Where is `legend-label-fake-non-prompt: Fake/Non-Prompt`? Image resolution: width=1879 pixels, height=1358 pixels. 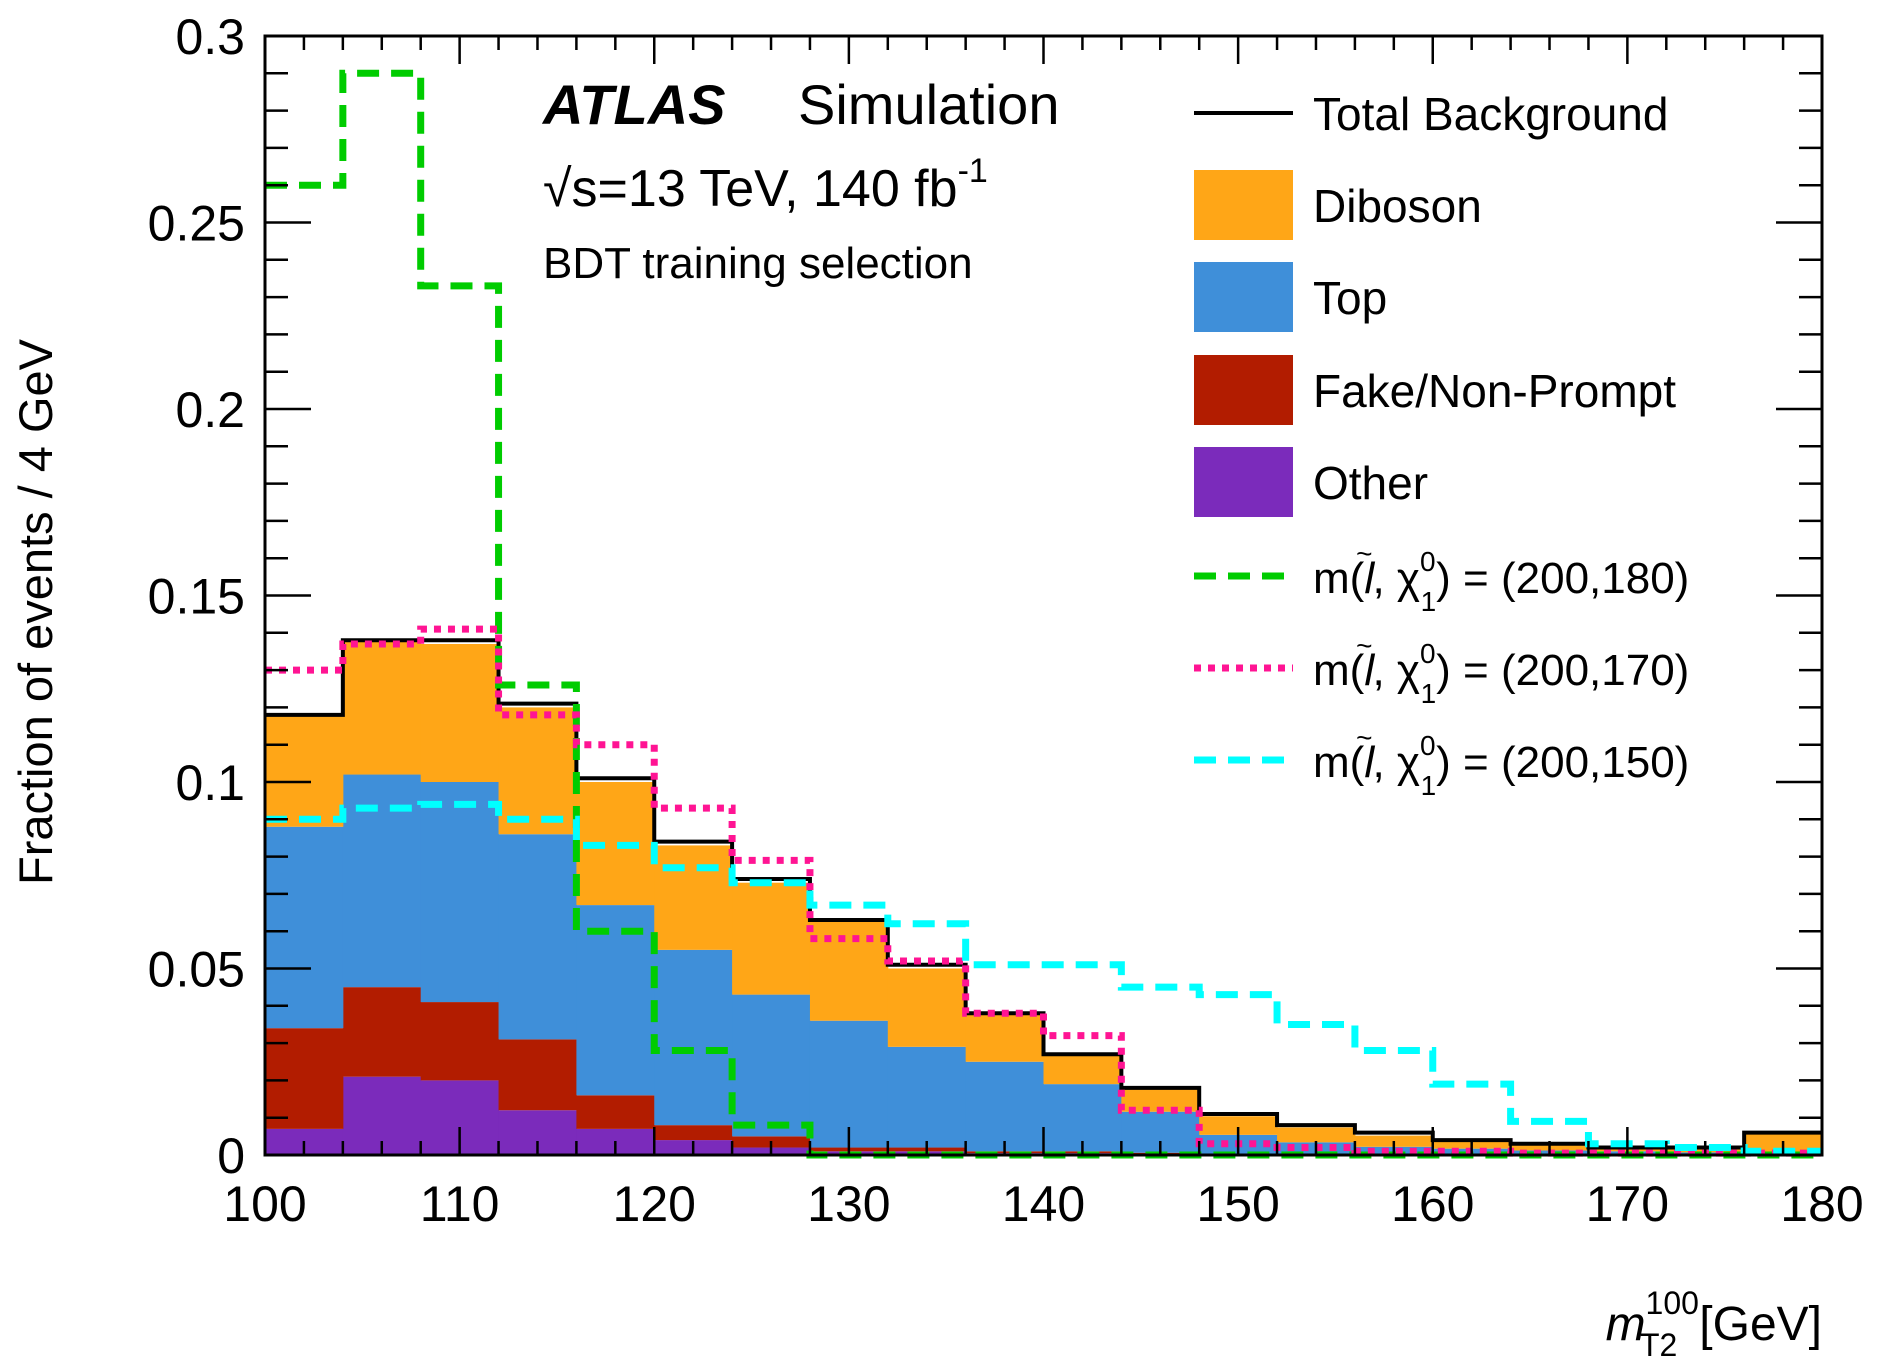
legend-label-fake-non-prompt: Fake/Non-Prompt is located at coordinates (1494, 391).